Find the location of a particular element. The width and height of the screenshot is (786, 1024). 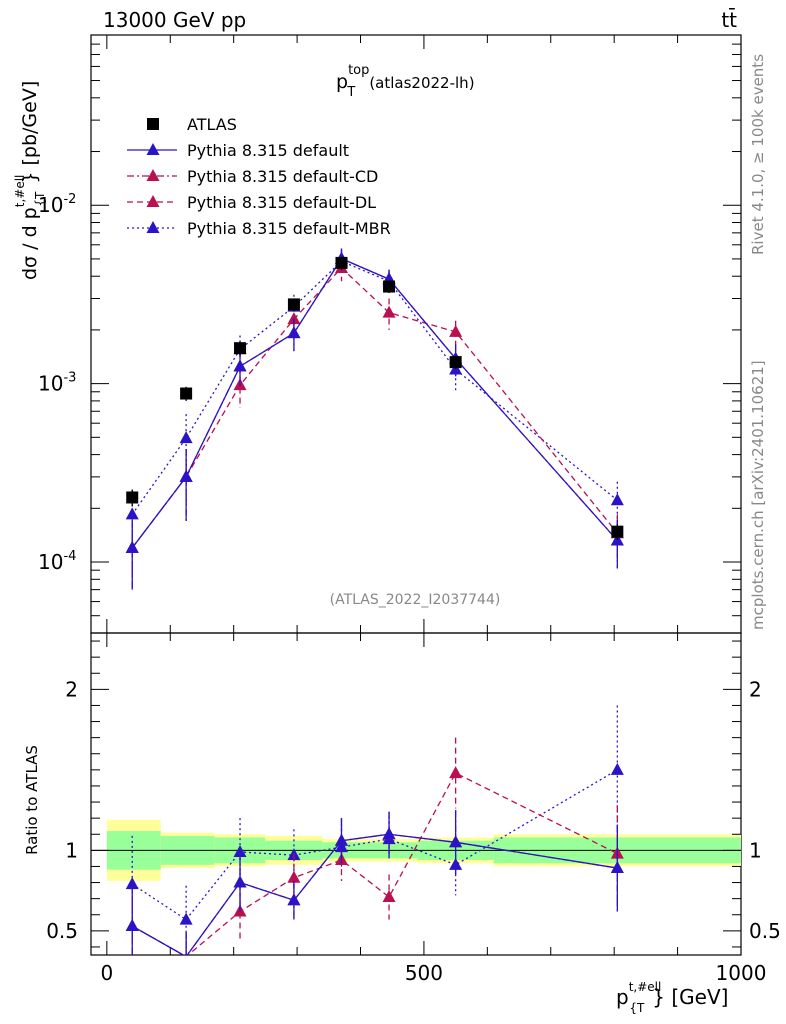

source-label: mcplots.cern.ch [arXiv:2401.10621] is located at coordinates (758, 495).